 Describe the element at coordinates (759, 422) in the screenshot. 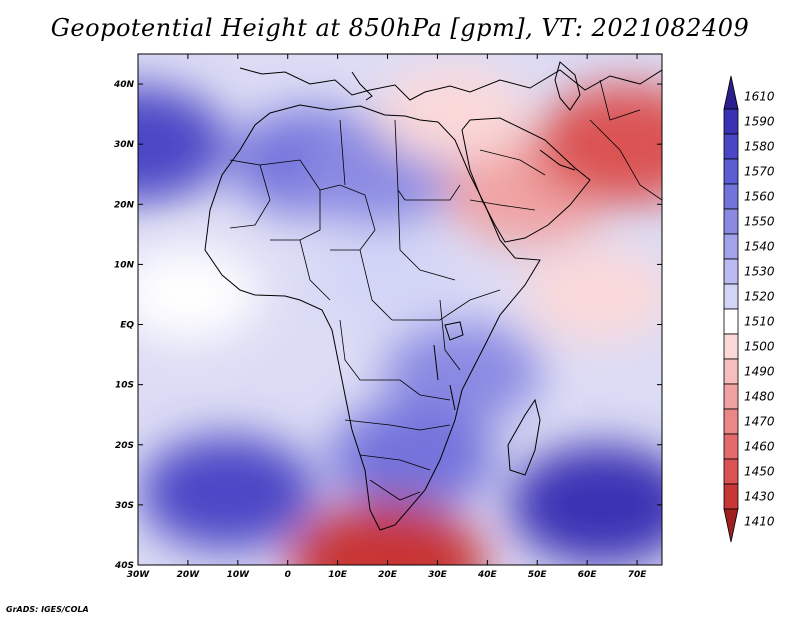

I see `colorbar-label: 1470` at that location.